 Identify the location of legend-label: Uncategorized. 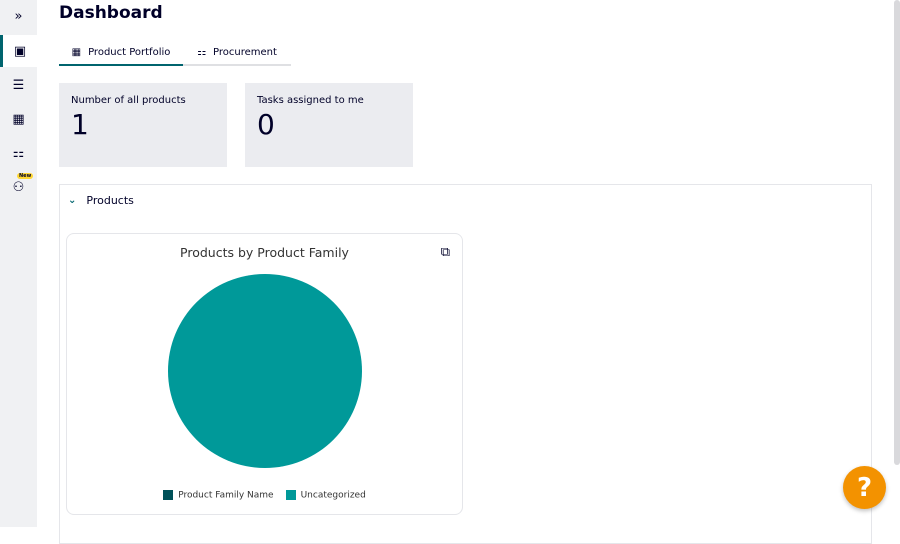
(333, 495).